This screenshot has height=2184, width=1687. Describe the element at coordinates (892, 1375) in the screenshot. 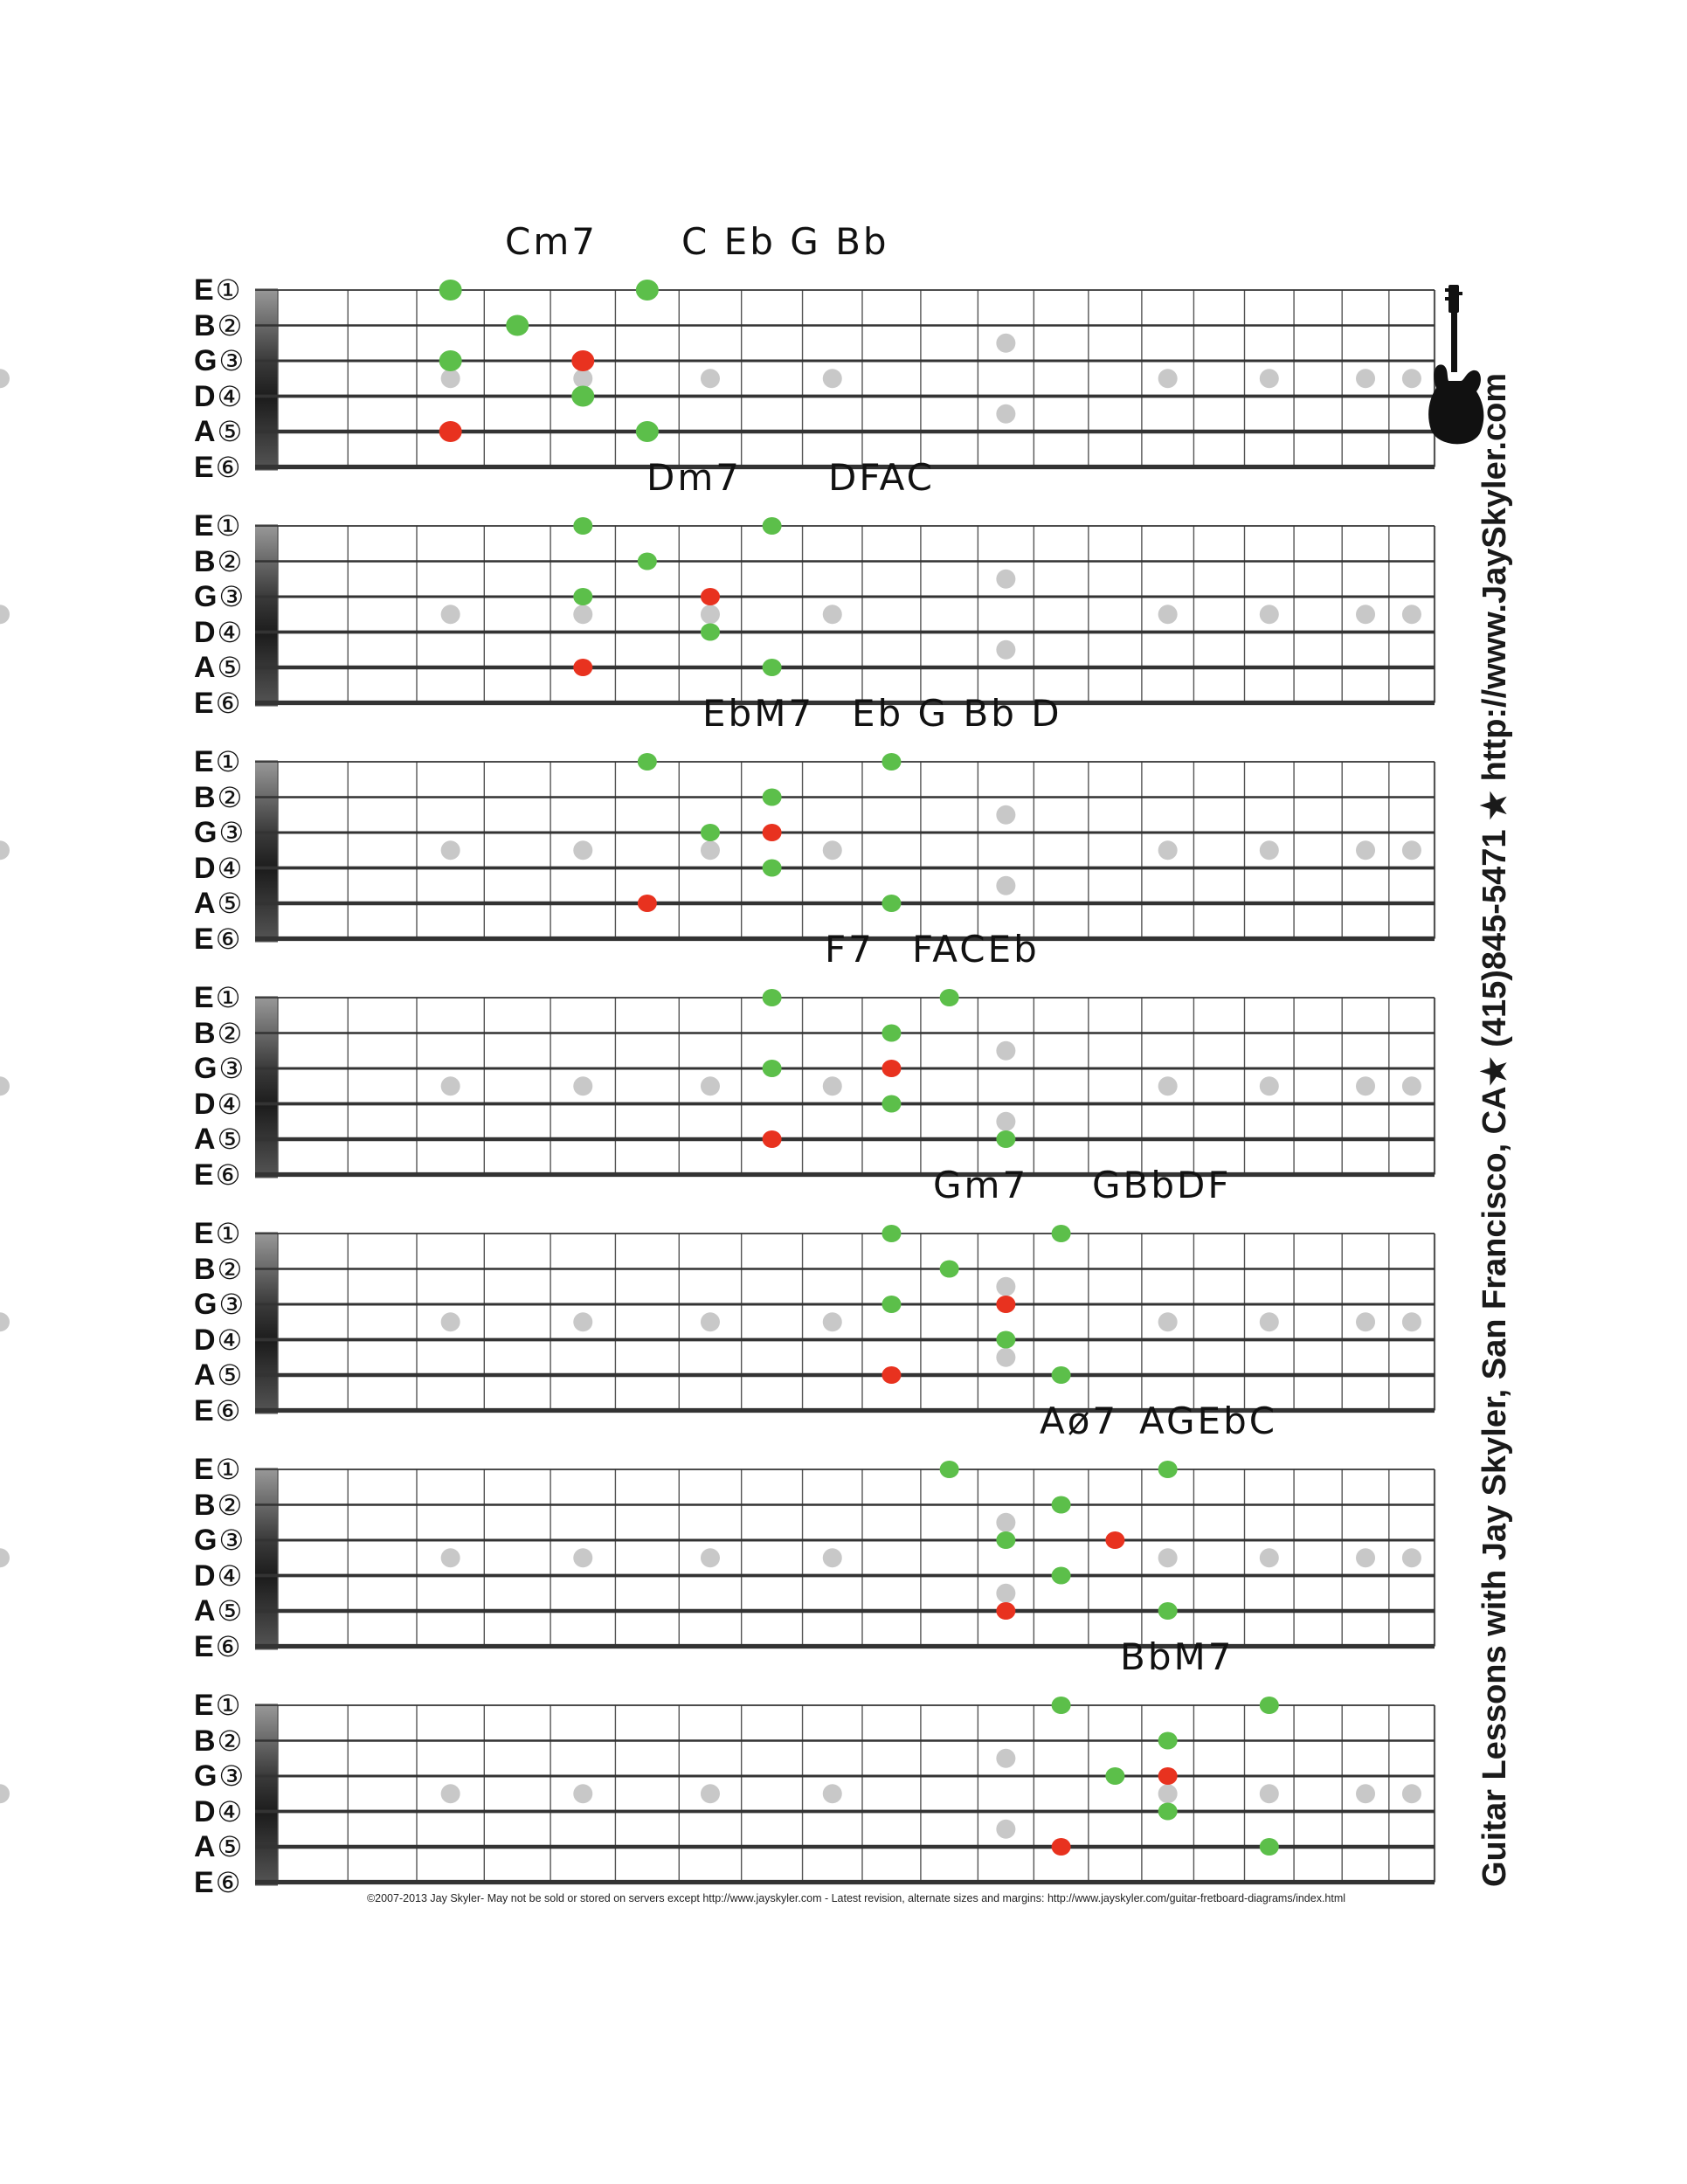

I see `root-note-dot` at that location.